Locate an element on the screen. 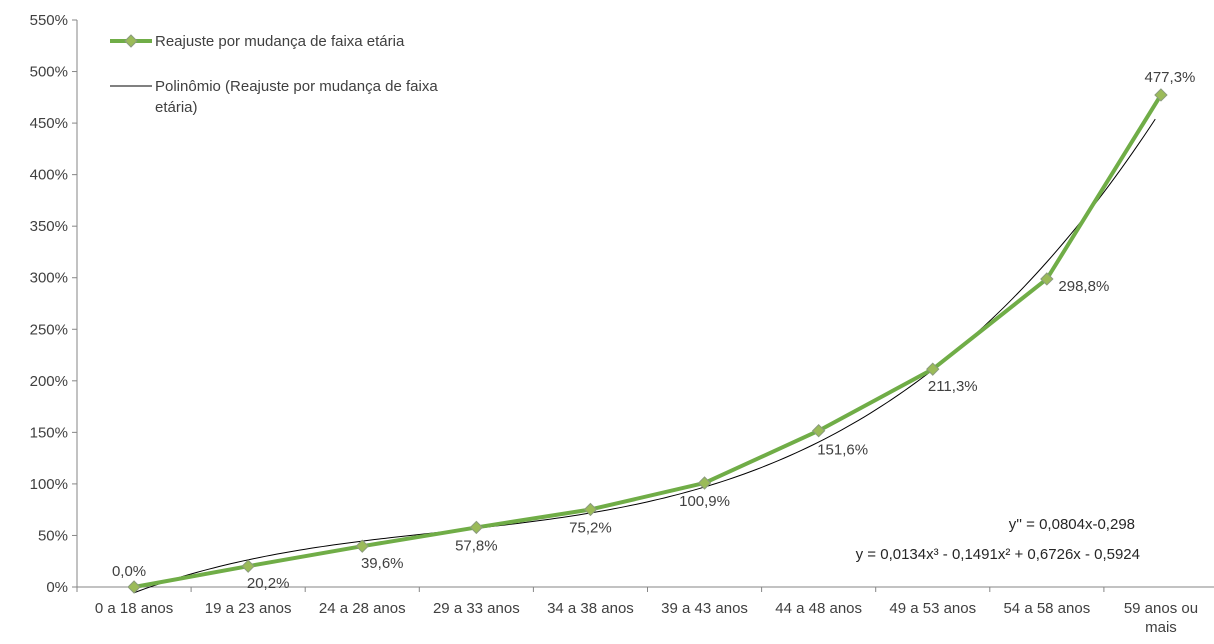  x-tick-label: 19 a 23 anos is located at coordinates (248, 608).